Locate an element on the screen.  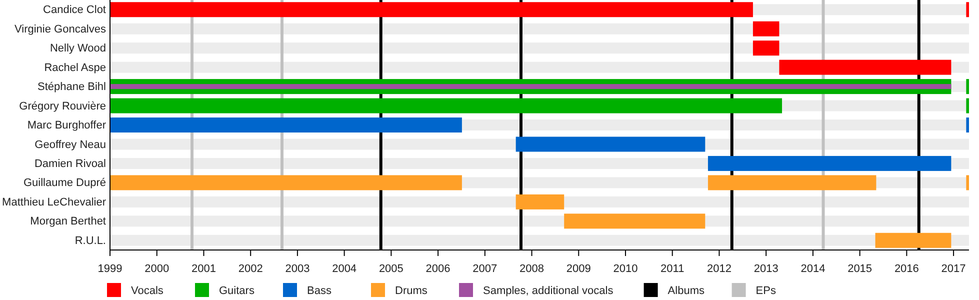
x-tick-label: 2001 is located at coordinates (203, 269).